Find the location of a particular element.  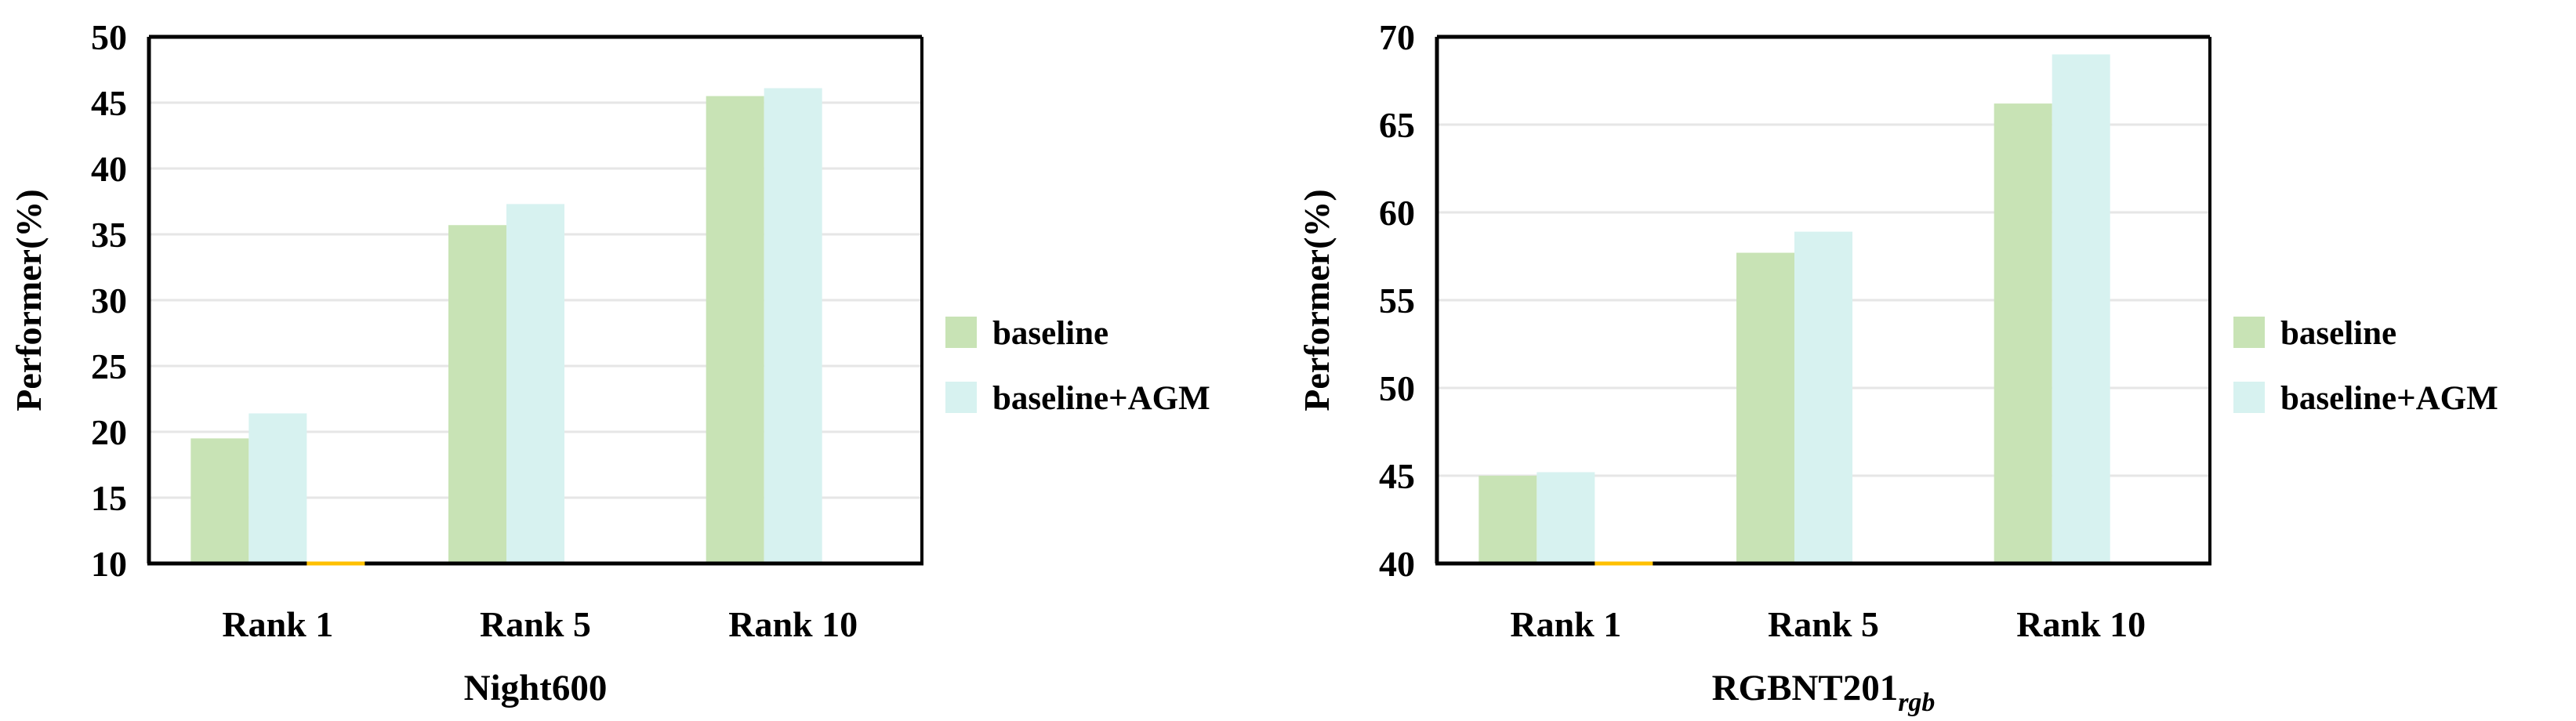

chart-title-subscript: rgb is located at coordinates (1916, 702).